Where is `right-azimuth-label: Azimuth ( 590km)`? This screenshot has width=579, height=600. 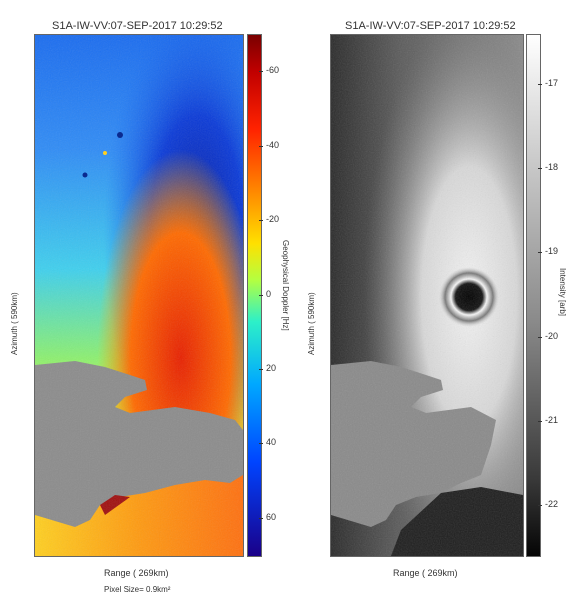 right-azimuth-label: Azimuth ( 590km) is located at coordinates (311, 323).